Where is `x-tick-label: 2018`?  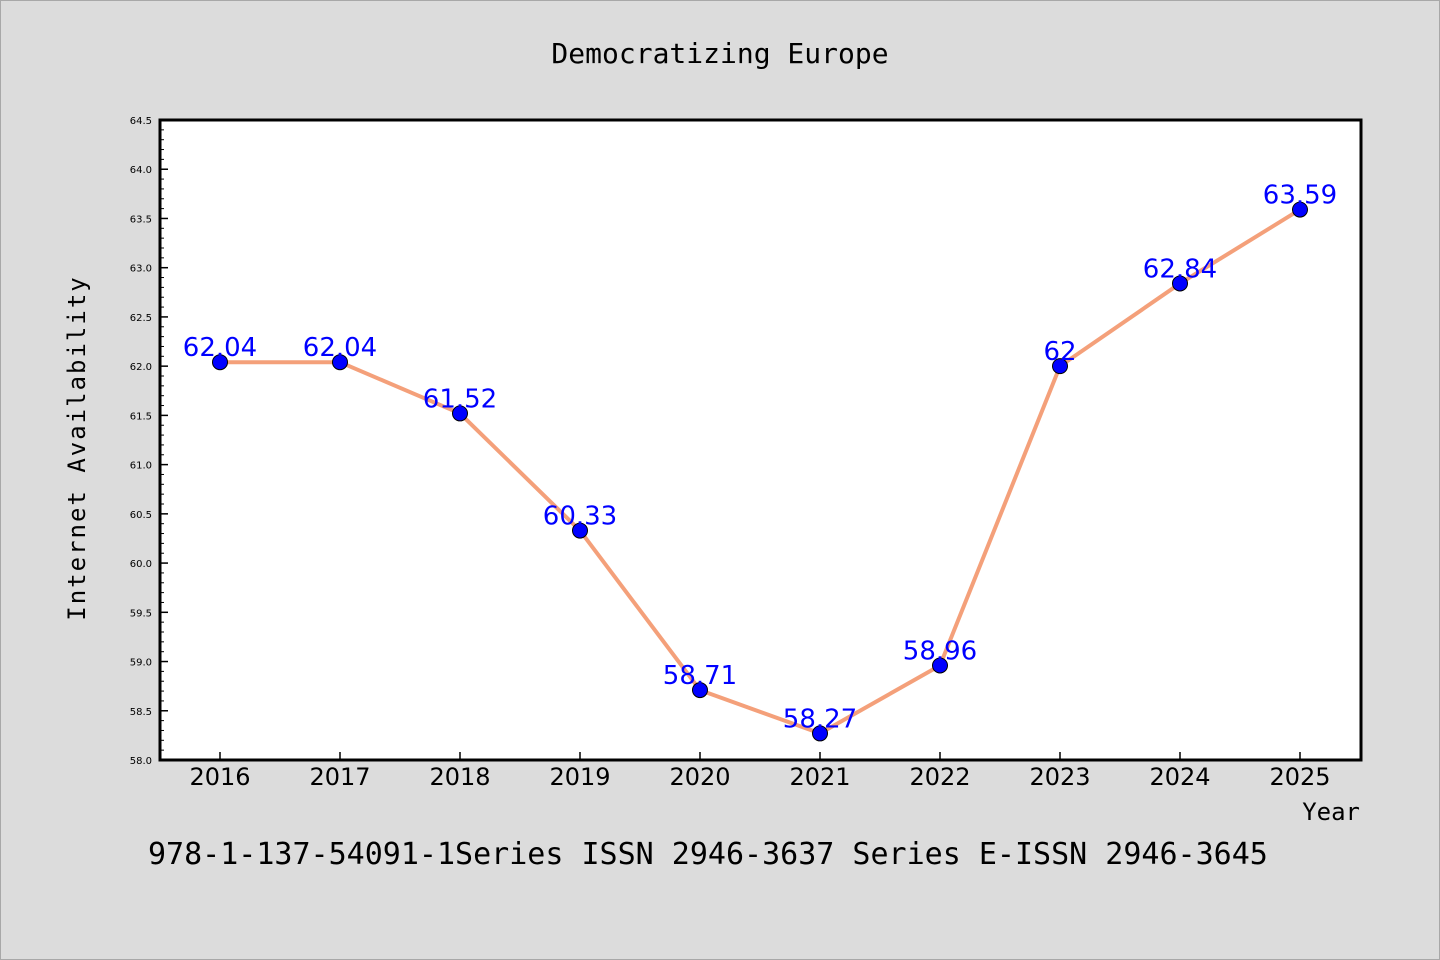 x-tick-label: 2018 is located at coordinates (459, 777).